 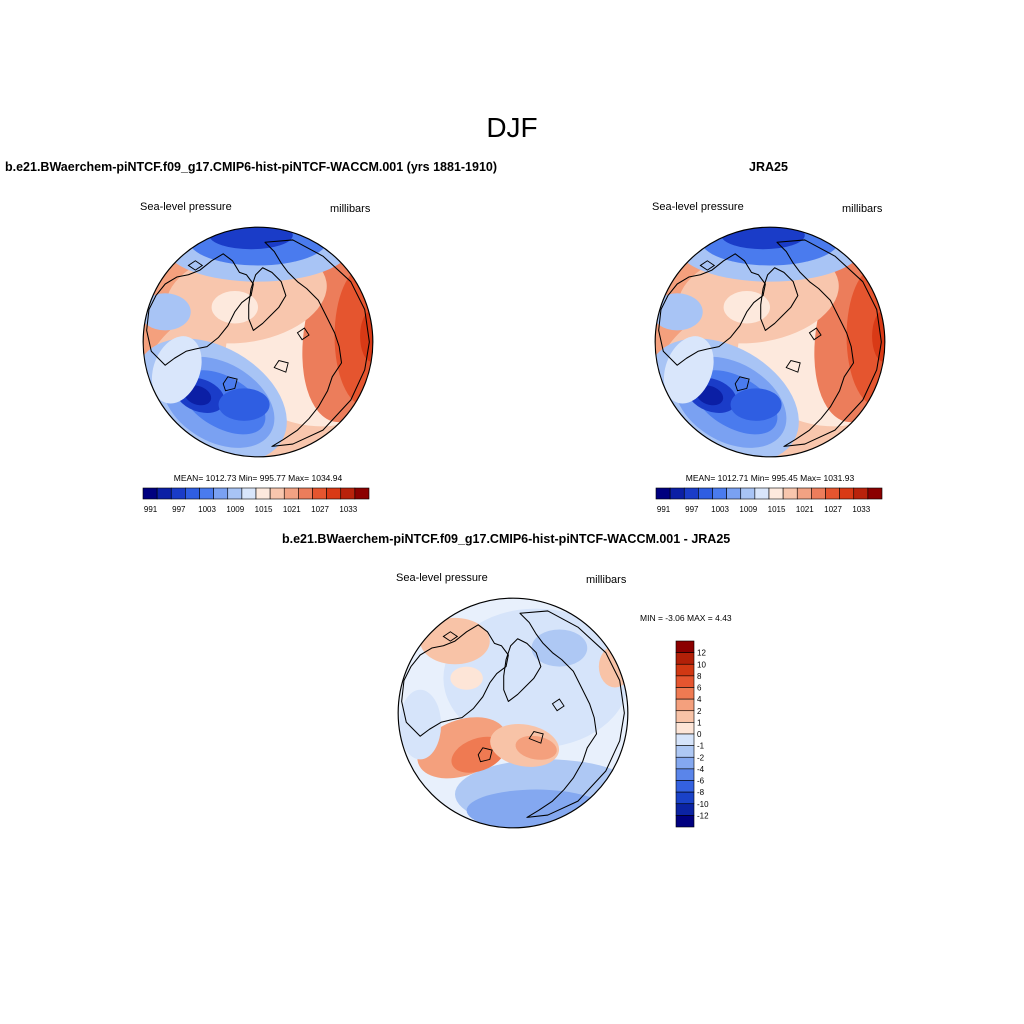 What do you see at coordinates (186, 207) in the screenshot?
I see `model-field-label: Sea-level pressure` at bounding box center [186, 207].